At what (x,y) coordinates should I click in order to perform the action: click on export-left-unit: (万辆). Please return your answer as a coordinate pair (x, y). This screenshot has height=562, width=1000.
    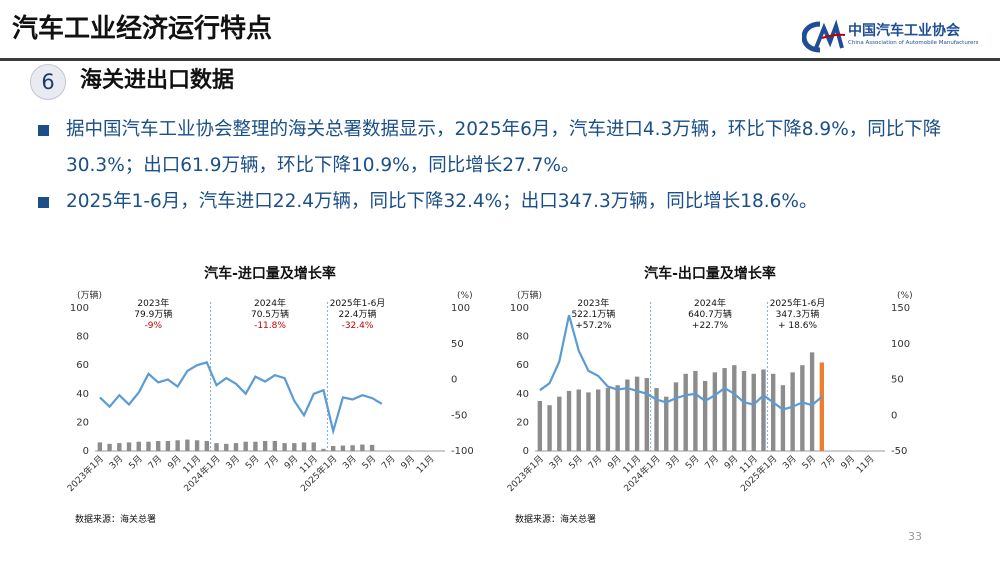
    Looking at the image, I should click on (529, 295).